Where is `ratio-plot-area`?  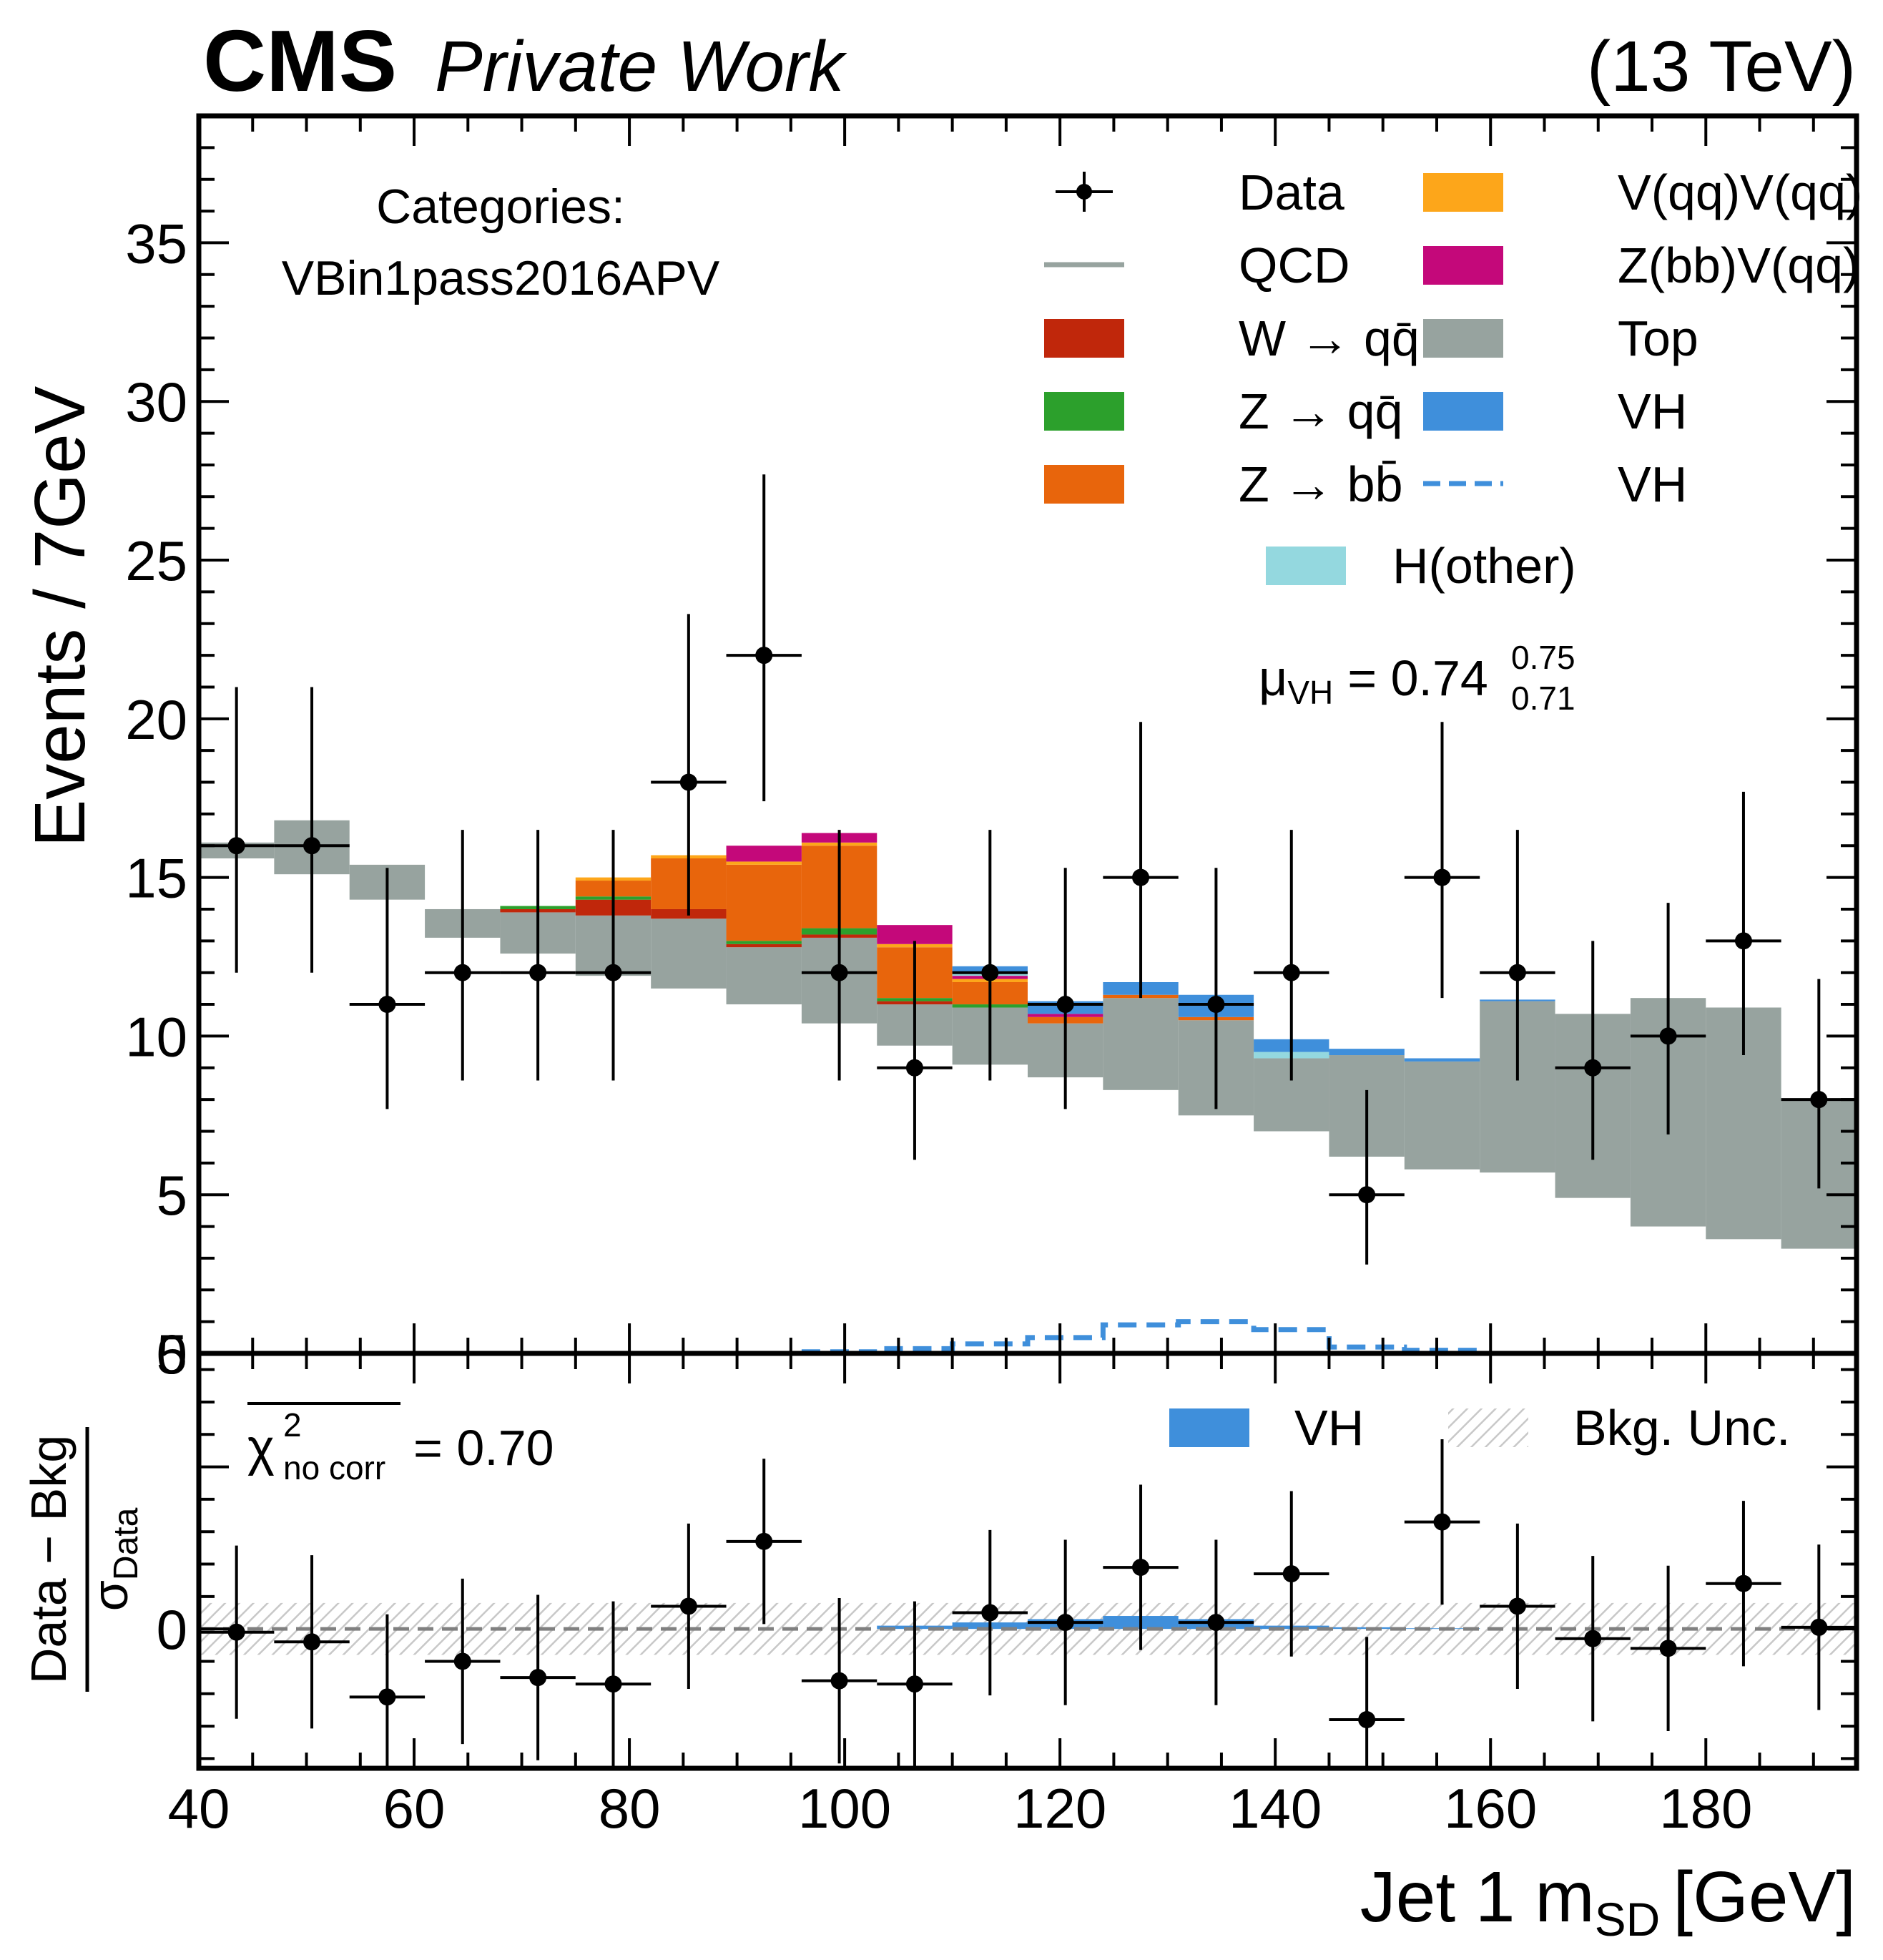 ratio-plot-area is located at coordinates (1028, 1603).